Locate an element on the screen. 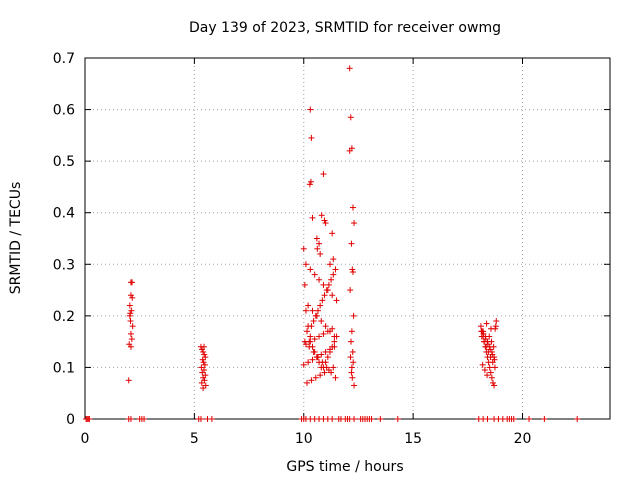 The height and width of the screenshot is (480, 640). y-tick-label: 0.7 is located at coordinates (64, 59).